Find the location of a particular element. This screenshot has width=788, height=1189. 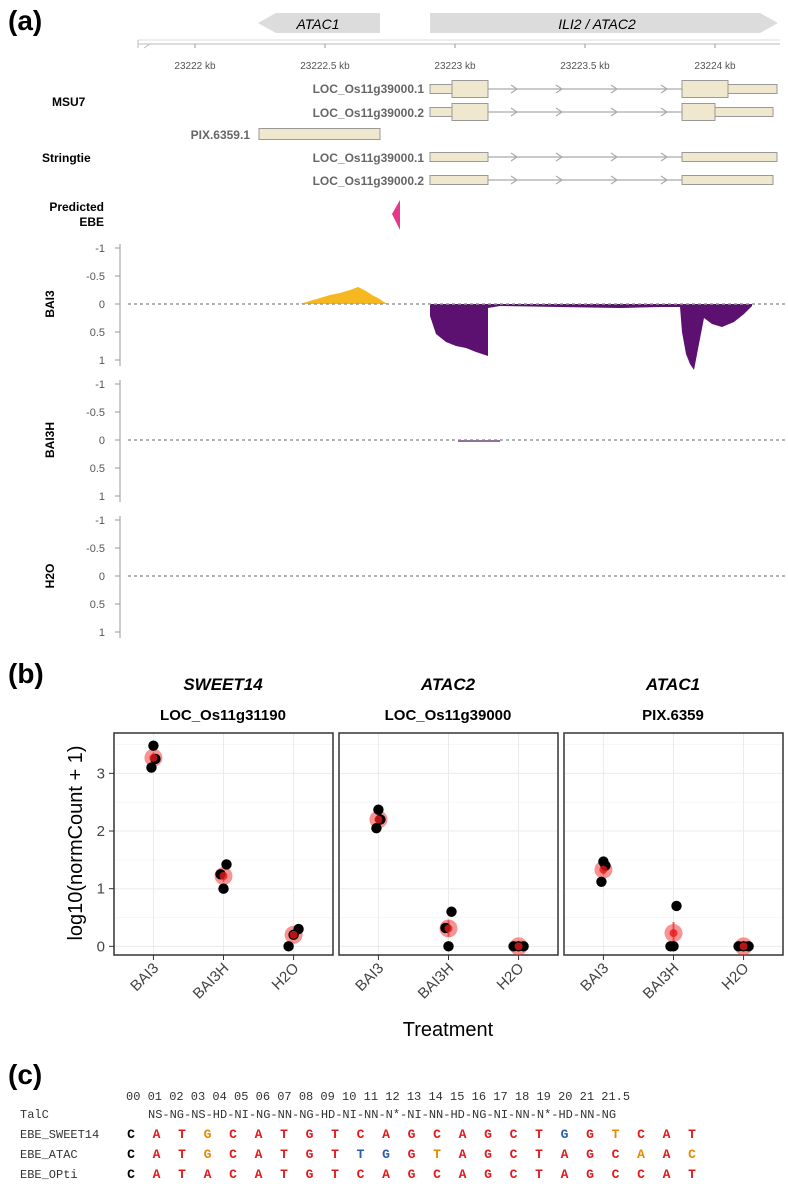

track-label-ebe-2: EBE is located at coordinates (91, 222).